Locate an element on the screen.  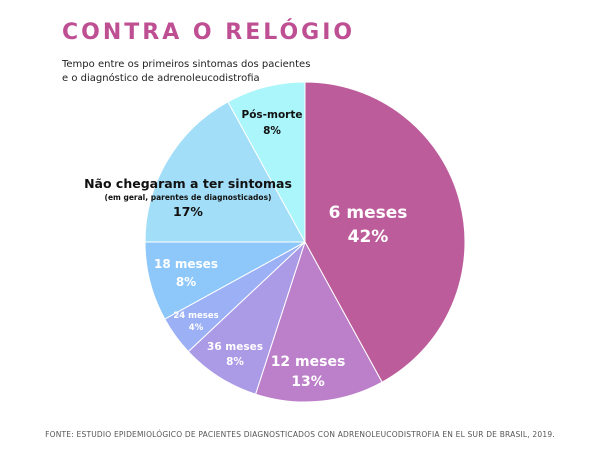
subtitle-line-2: e o diagnóstico de adrenoleucodistrofia is located at coordinates (161, 78).